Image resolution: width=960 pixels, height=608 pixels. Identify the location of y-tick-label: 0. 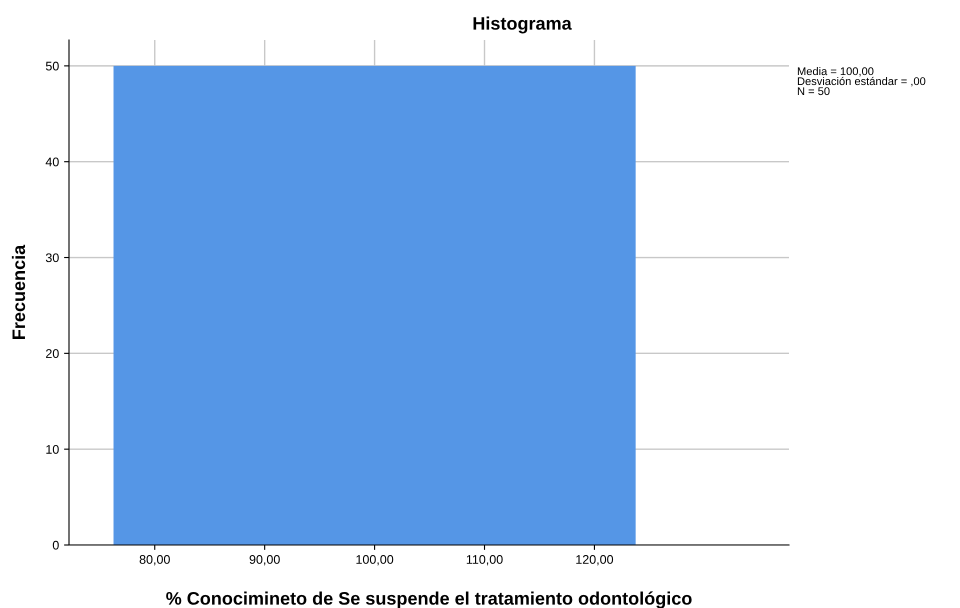
(55, 545).